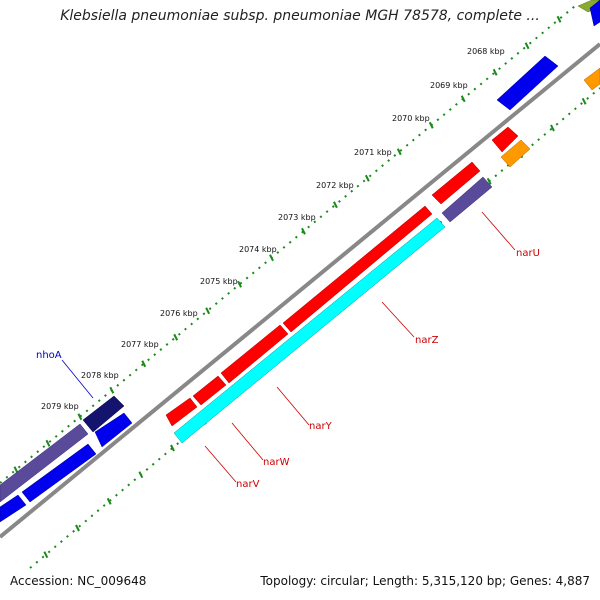 The height and width of the screenshot is (600, 600). Describe the element at coordinates (594, 13) in the screenshot. I see `gene-arrow-blue-corner` at that location.